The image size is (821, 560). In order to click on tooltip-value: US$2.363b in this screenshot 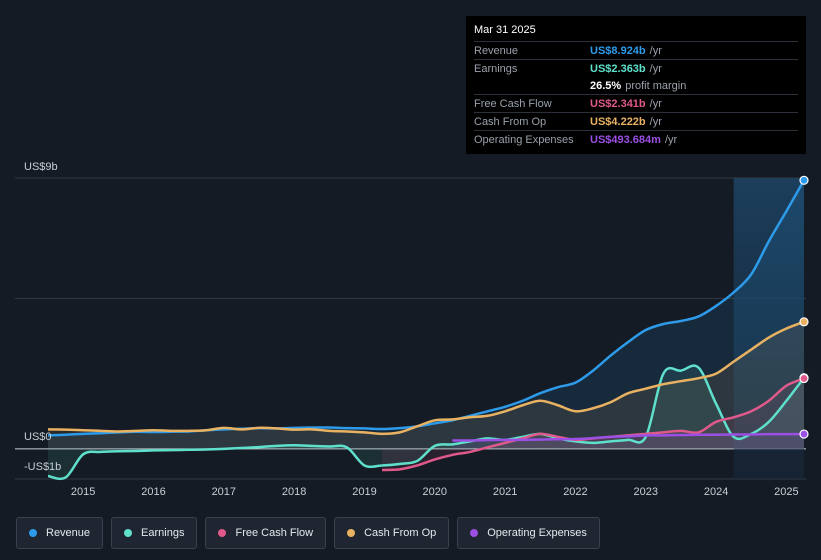, I will do `click(618, 68)`.